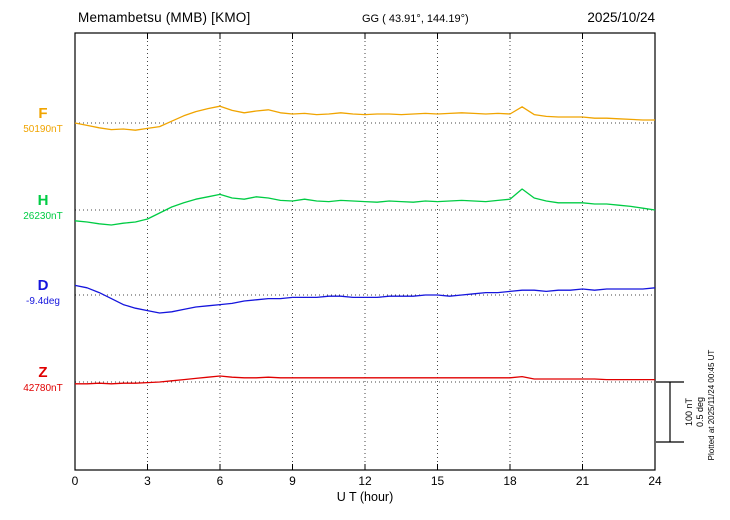 The height and width of the screenshot is (520, 730). I want to click on channel-d-label: D, so click(43, 285).